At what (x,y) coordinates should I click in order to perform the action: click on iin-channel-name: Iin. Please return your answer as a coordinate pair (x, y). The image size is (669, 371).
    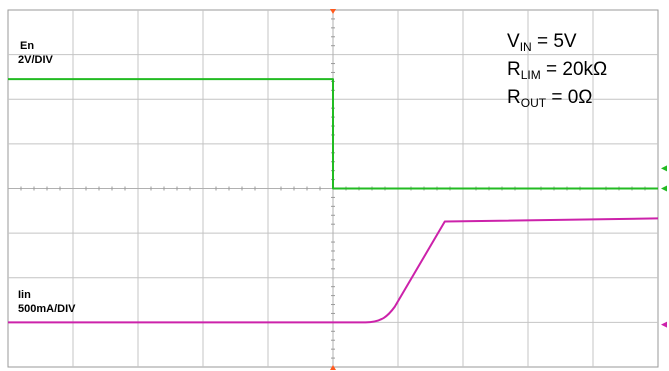
    Looking at the image, I should click on (24, 295).